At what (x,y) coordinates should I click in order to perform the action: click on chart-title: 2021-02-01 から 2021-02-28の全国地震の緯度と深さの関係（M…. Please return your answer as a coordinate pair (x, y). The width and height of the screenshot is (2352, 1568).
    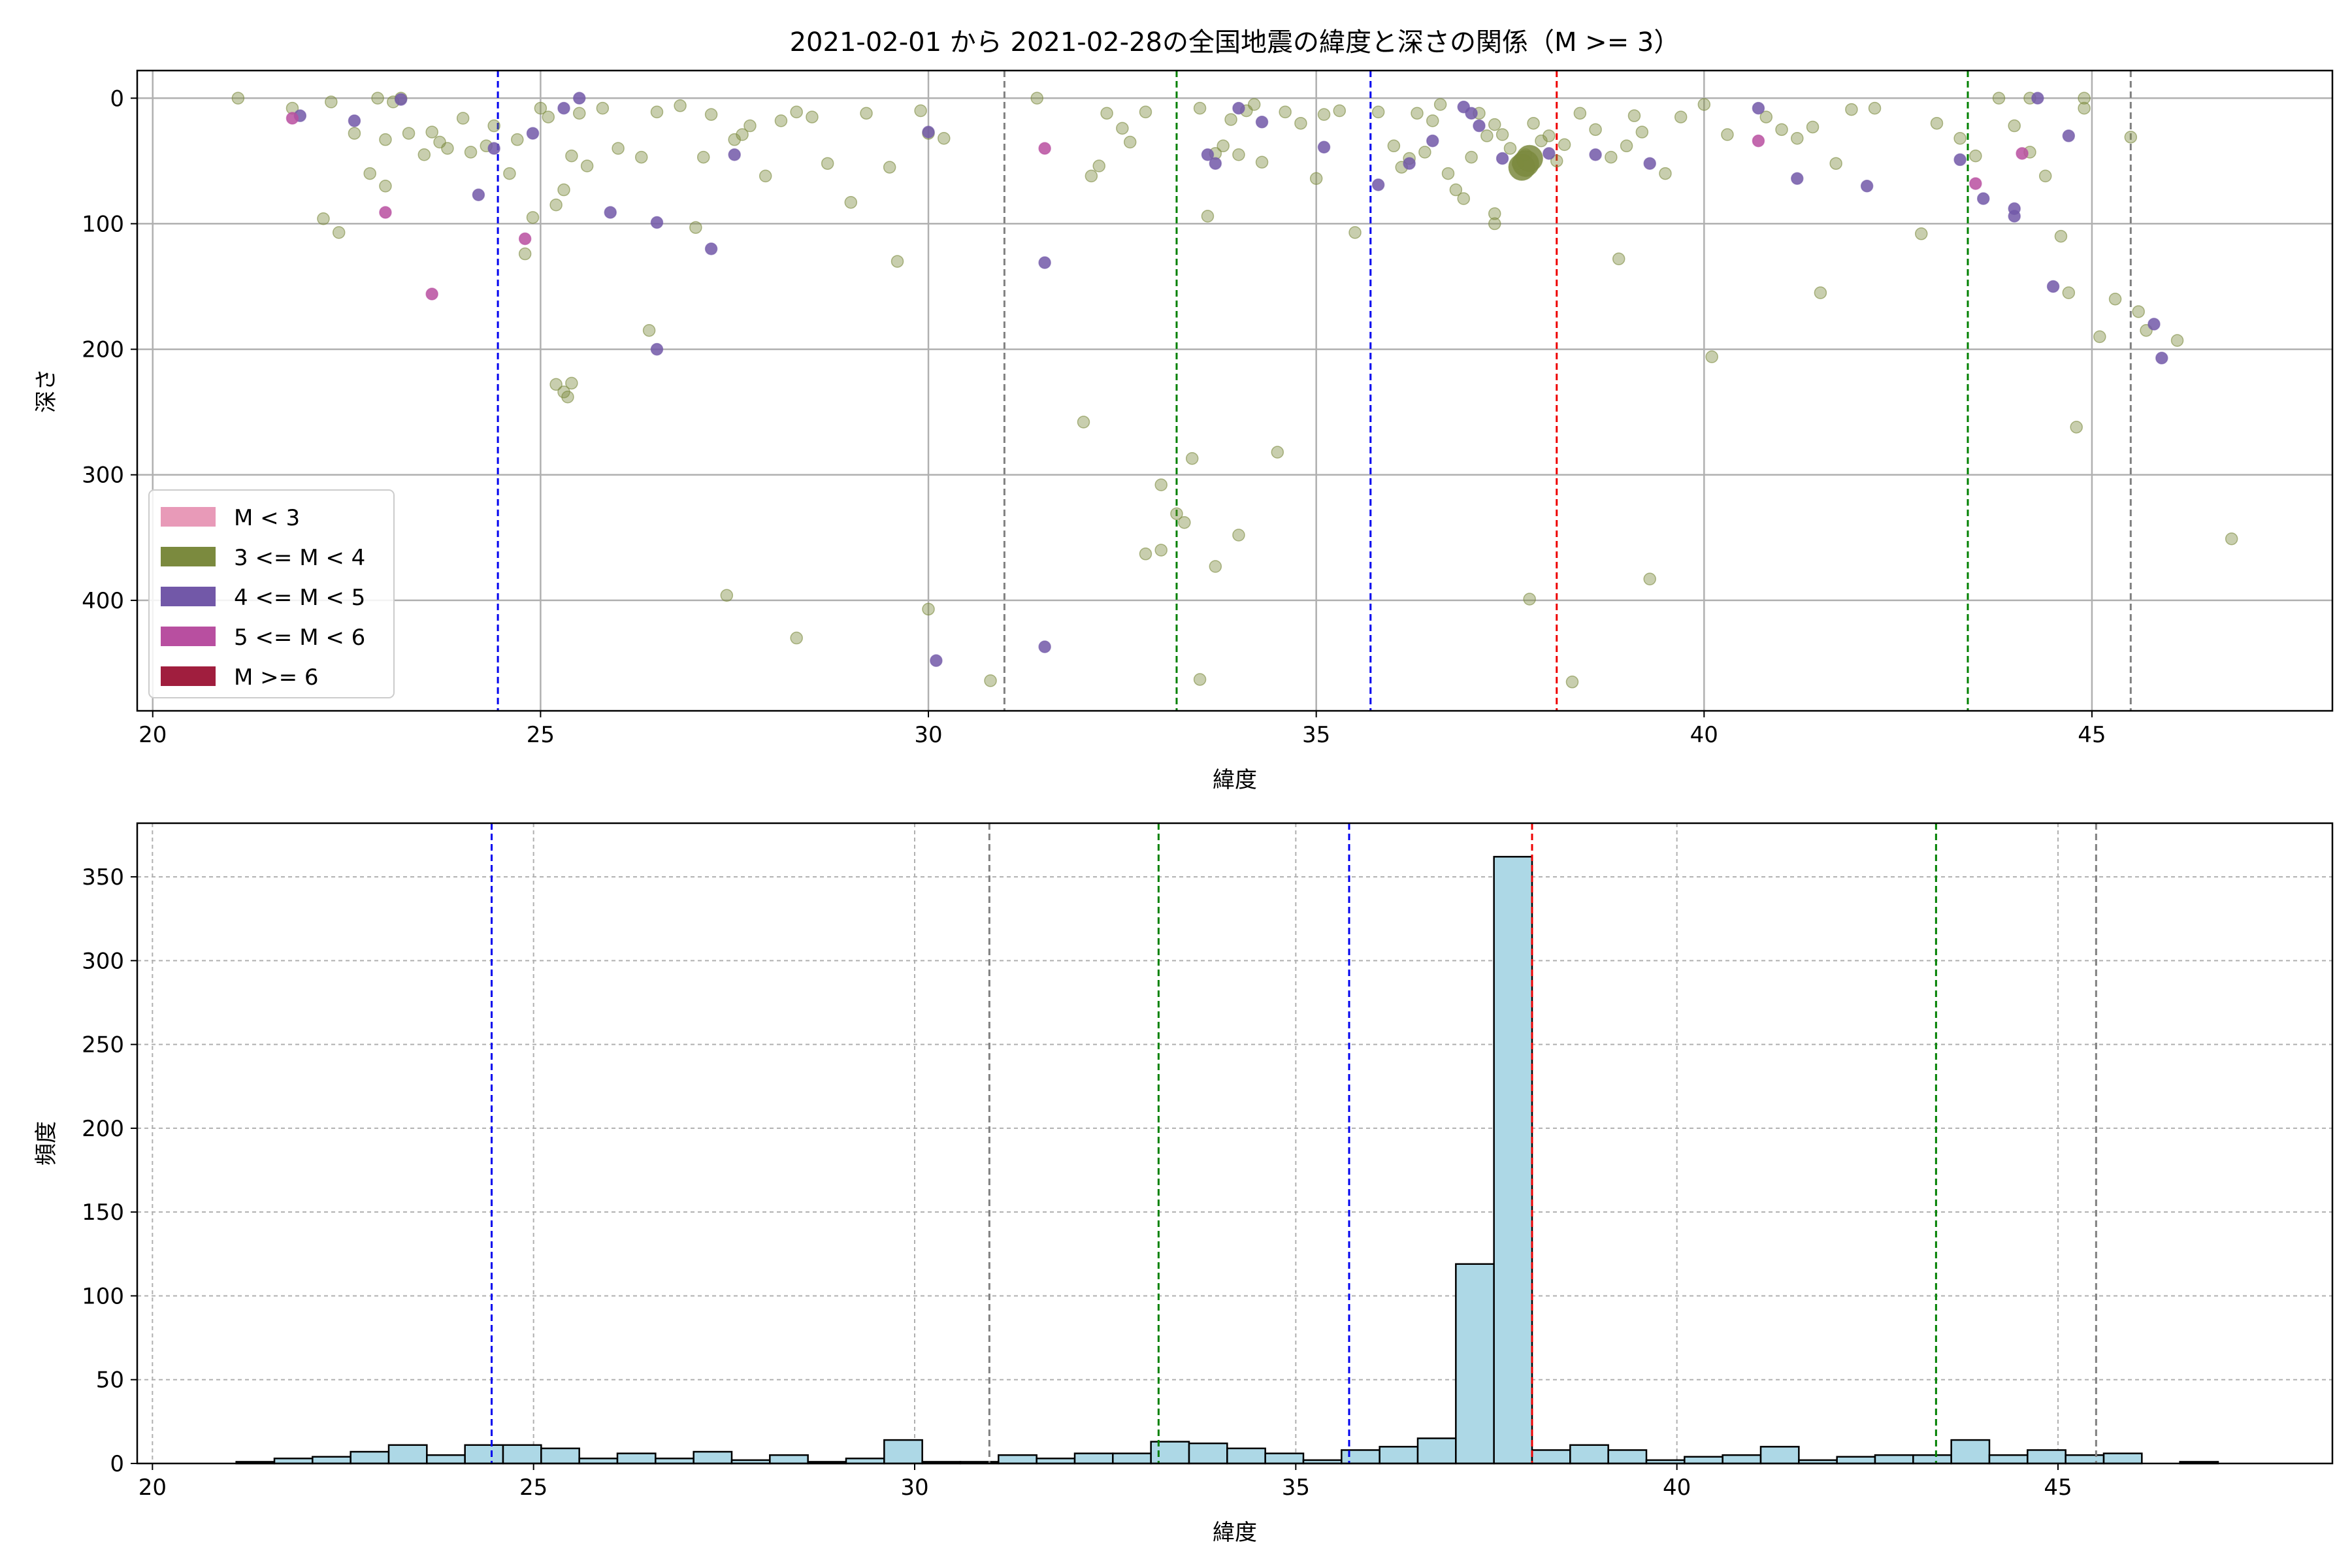
    Looking at the image, I should click on (1235, 42).